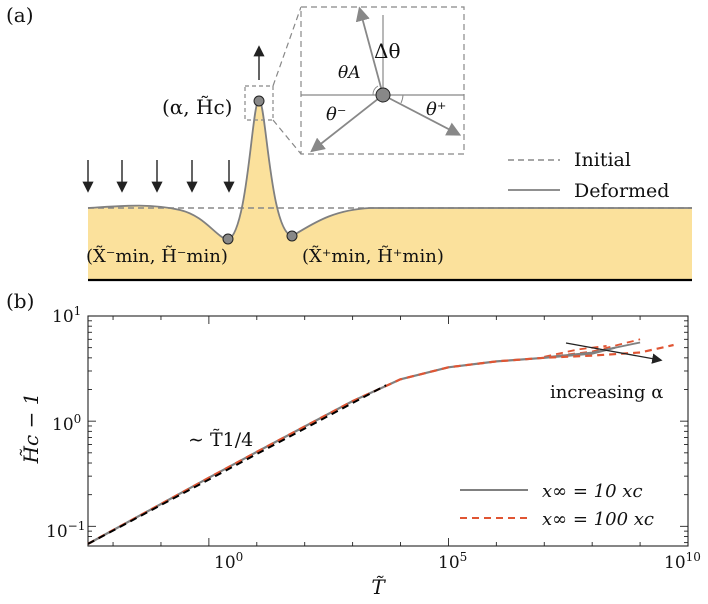  What do you see at coordinates (598, 519) in the screenshot?
I see `legend-hundred-label: x∞ = 100 xc` at bounding box center [598, 519].